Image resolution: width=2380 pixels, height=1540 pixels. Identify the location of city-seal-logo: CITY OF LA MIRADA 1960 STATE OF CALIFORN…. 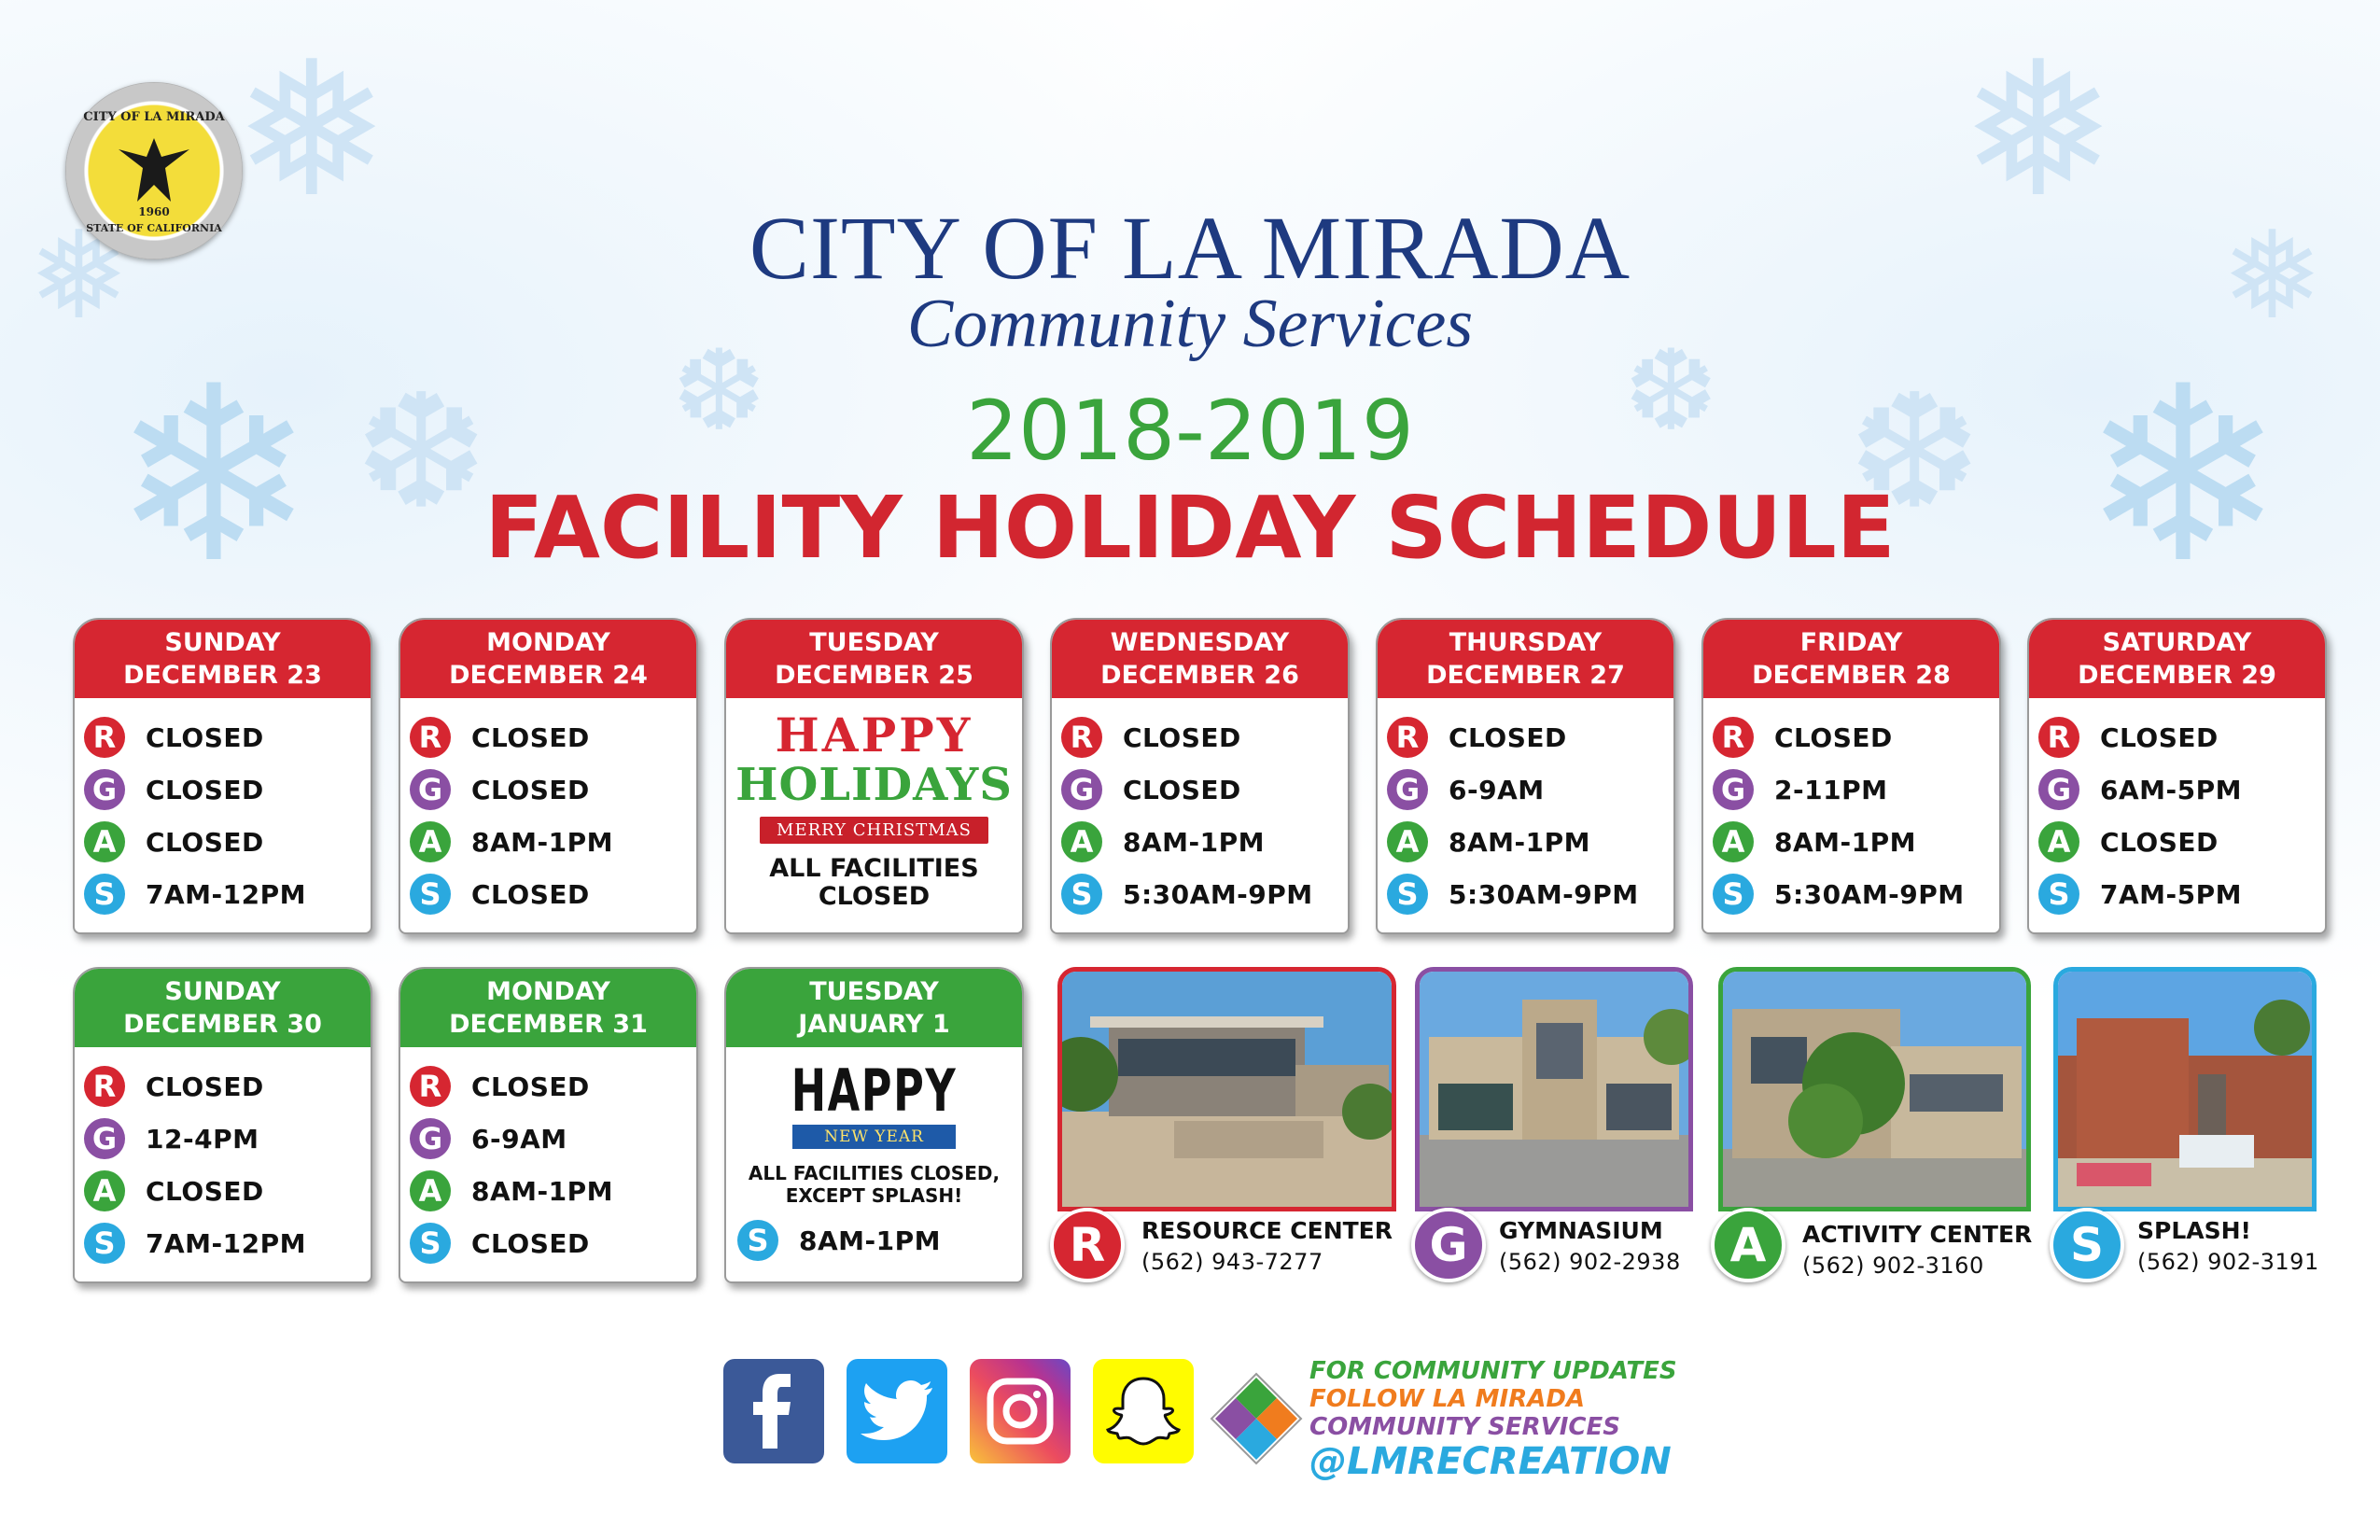
(154, 170).